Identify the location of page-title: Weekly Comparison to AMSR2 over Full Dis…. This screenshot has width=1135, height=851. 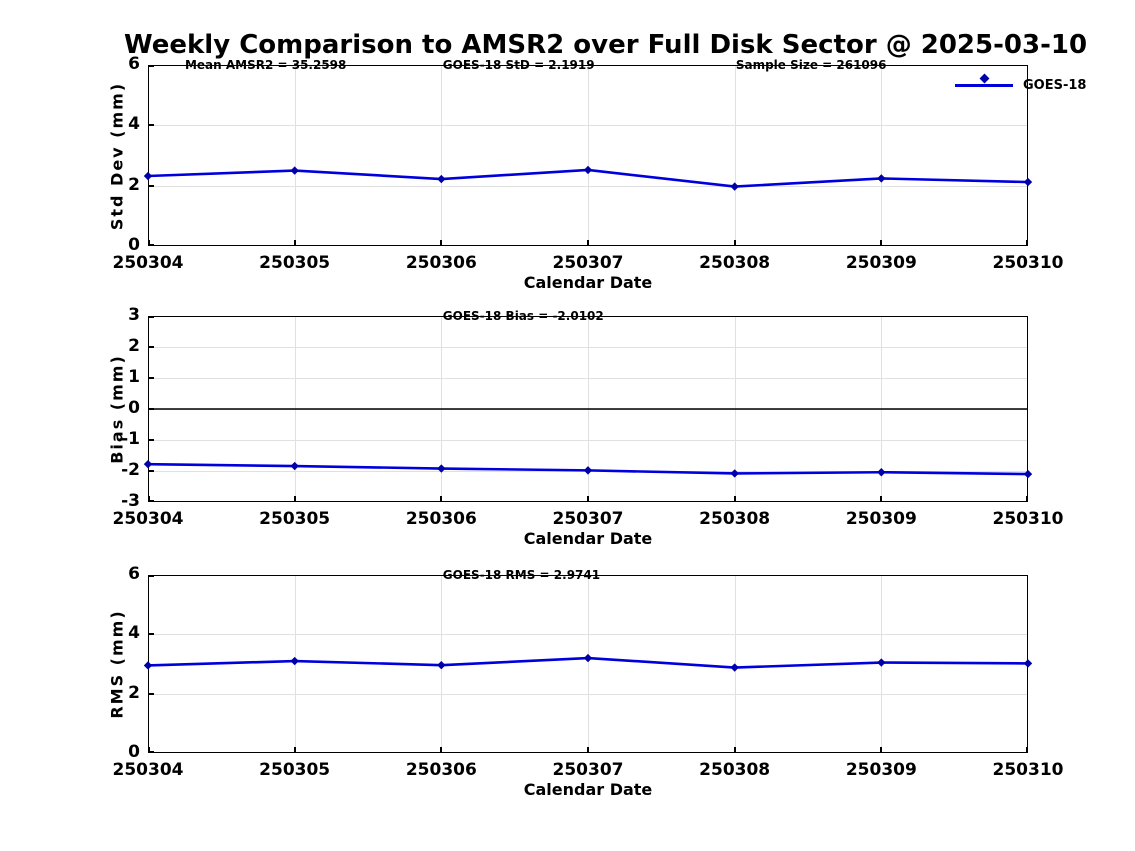
(606, 45).